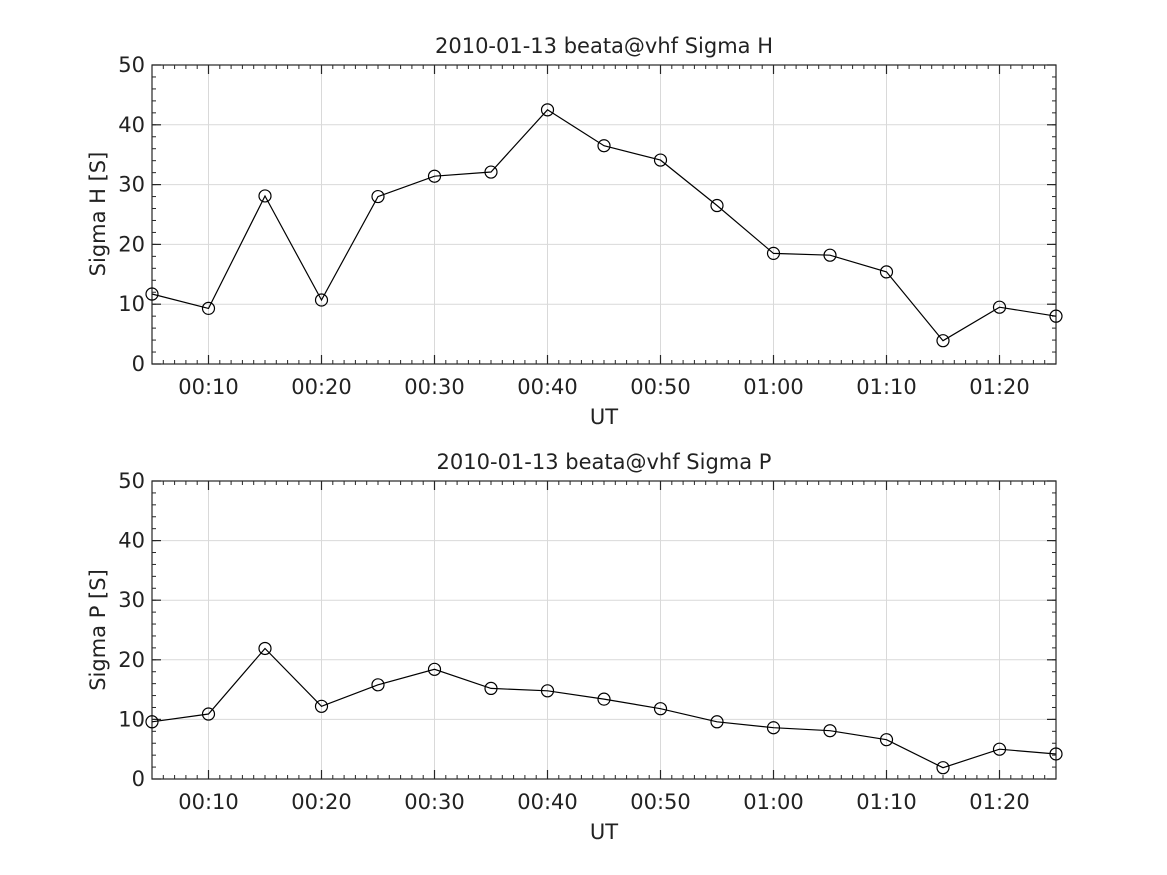  What do you see at coordinates (131, 125) in the screenshot?
I see `sigma-h-y-tick-label: 40` at bounding box center [131, 125].